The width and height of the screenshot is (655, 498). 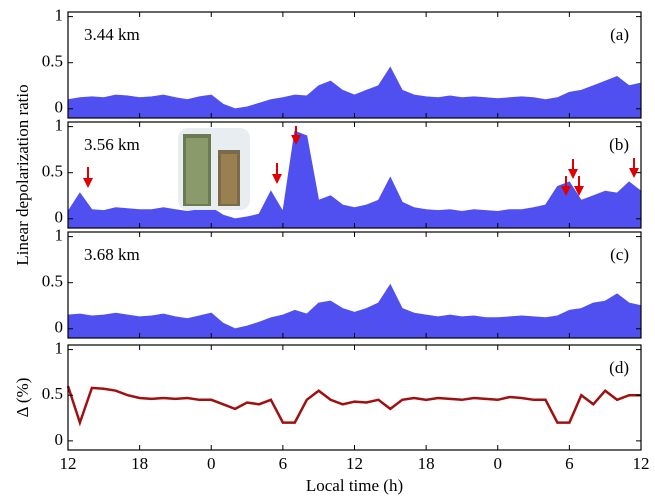 What do you see at coordinates (112, 34) in the screenshot?
I see `panel-height-label: 3.44 km` at bounding box center [112, 34].